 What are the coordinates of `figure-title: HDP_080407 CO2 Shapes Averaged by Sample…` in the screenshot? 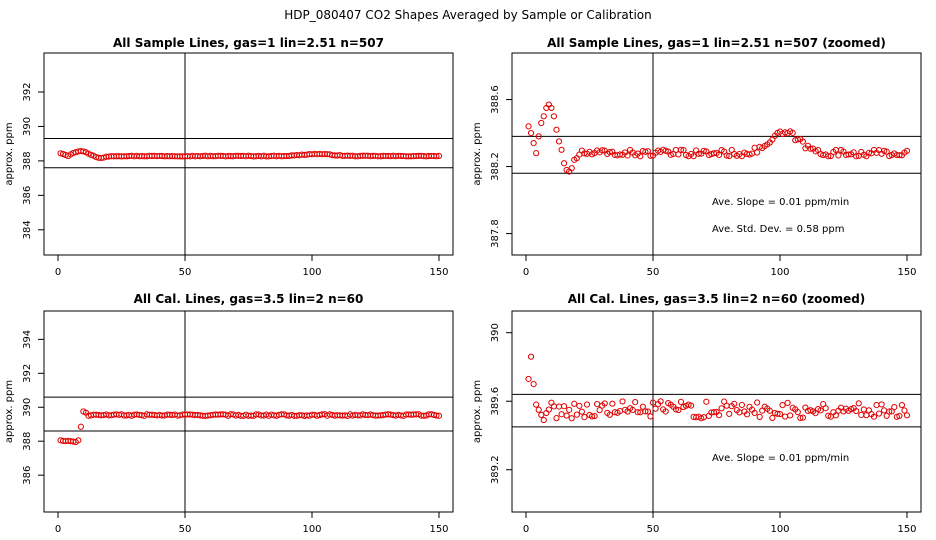 It's located at (467, 15).